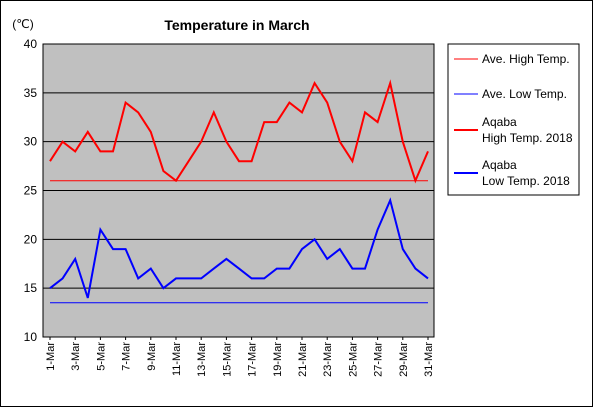 The width and height of the screenshot is (593, 407). I want to click on y-tick-label: 20, so click(31, 239).